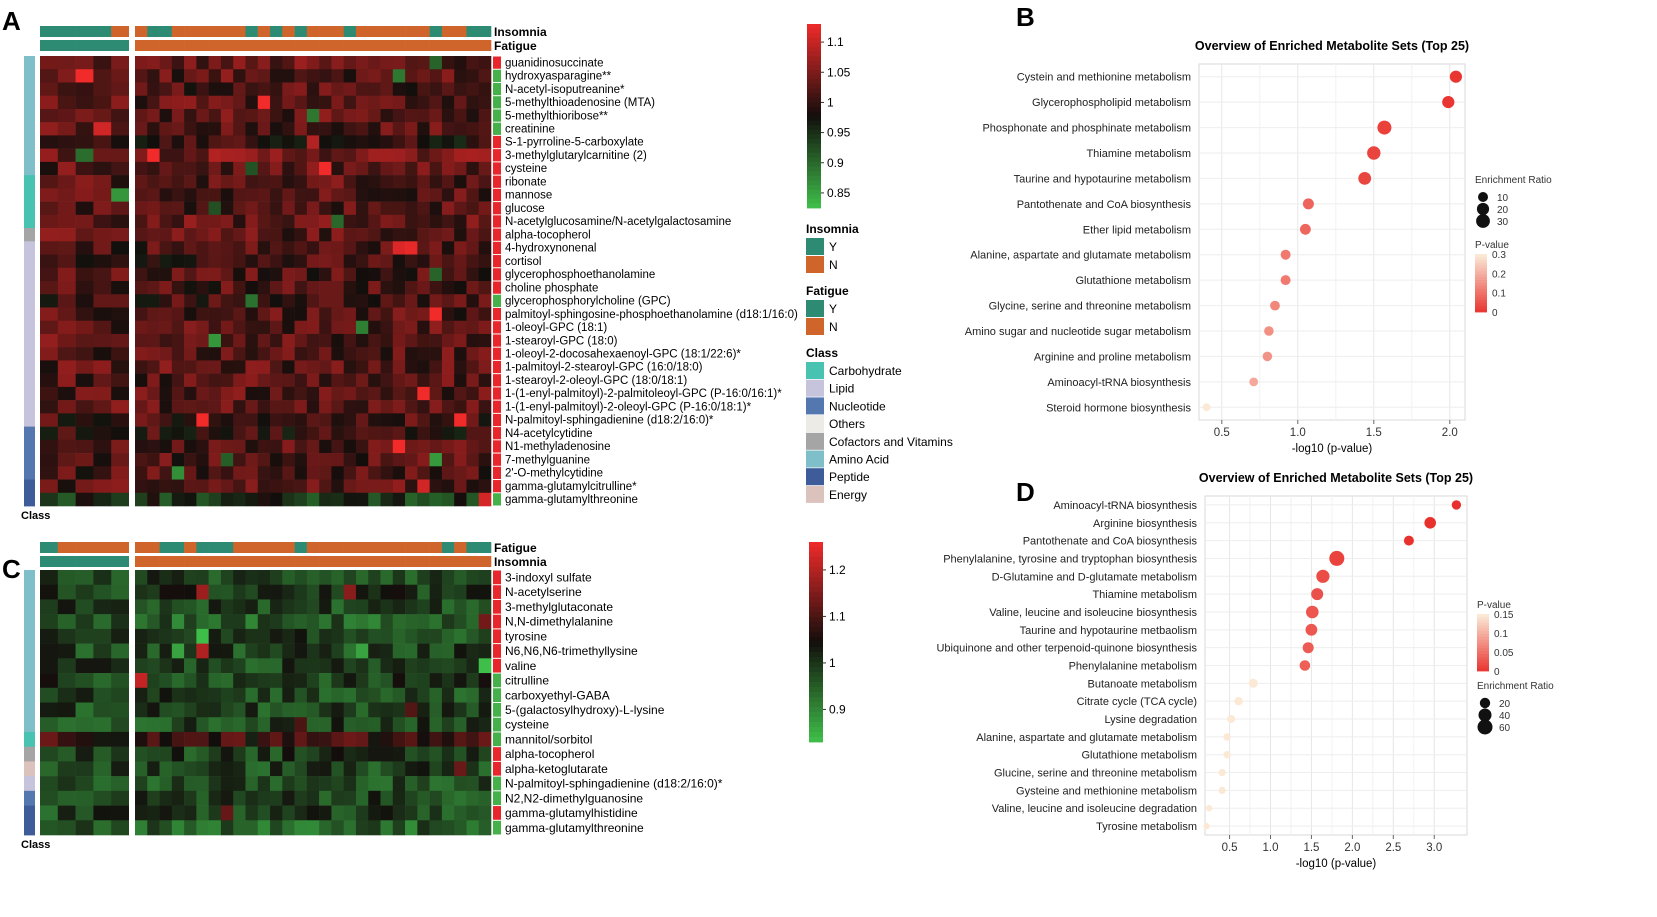 The width and height of the screenshot is (1657, 917). Describe the element at coordinates (833, 309) in the screenshot. I see `legend-fatigue-y-label: Y` at that location.